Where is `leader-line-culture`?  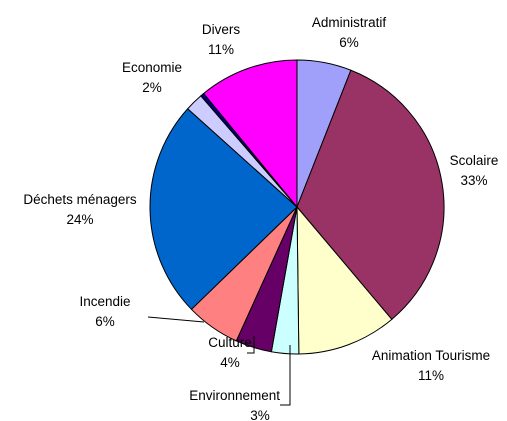
leader-line-culture is located at coordinates (251, 345).